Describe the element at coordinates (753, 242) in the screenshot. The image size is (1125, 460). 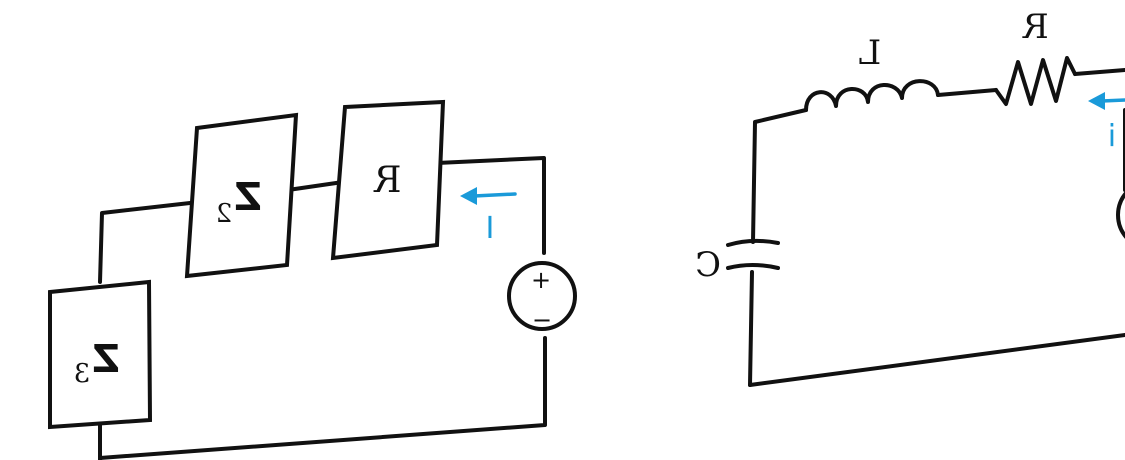
I see `capacitor-plate-top` at that location.